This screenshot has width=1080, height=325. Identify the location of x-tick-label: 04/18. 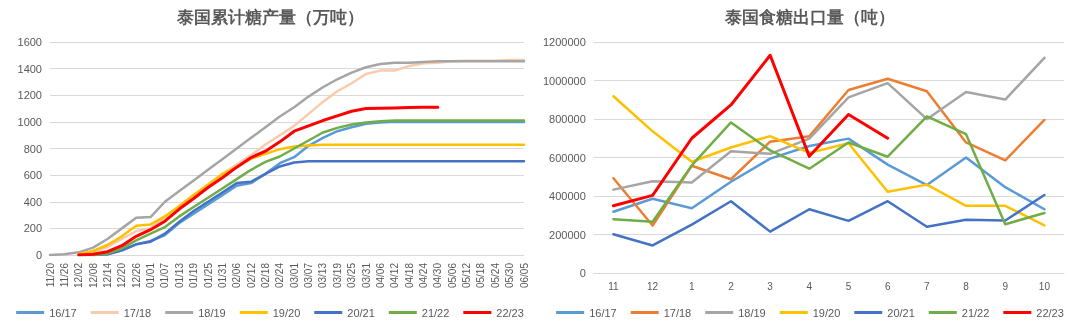
(409, 275).